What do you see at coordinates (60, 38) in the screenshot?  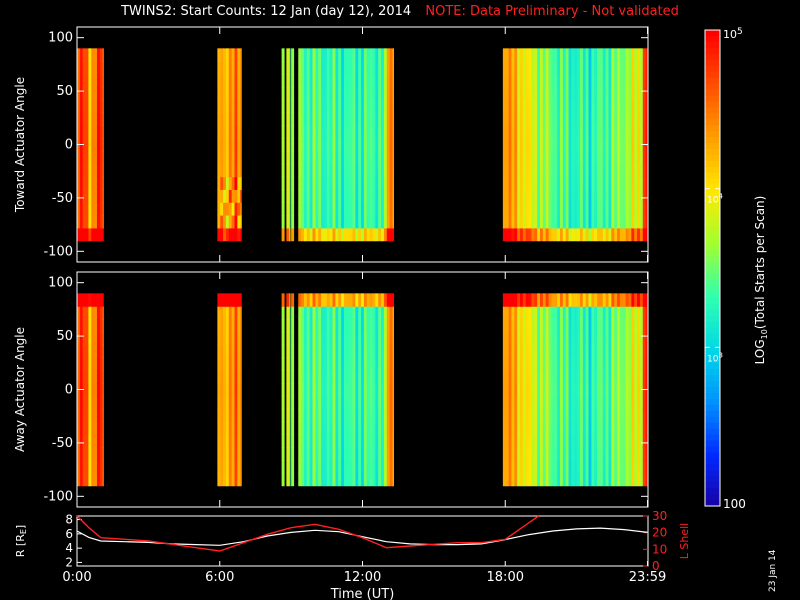 I see `toward-ytick-label: 100` at bounding box center [60, 38].